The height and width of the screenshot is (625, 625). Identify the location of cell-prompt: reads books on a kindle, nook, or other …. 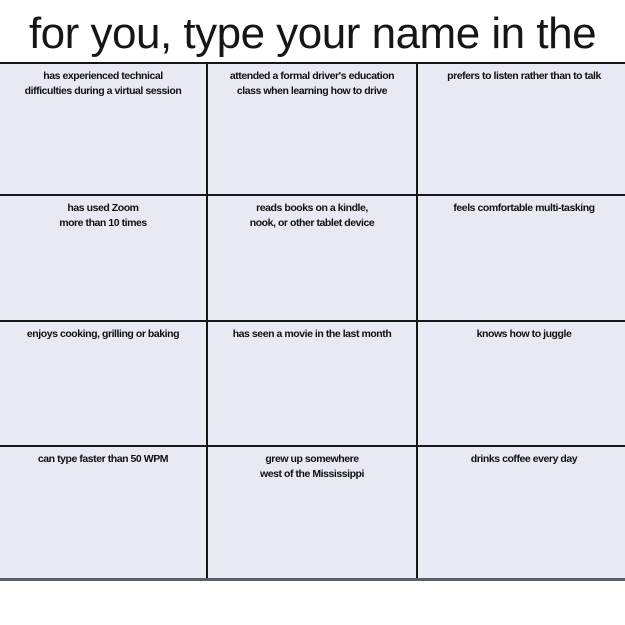
(312, 215).